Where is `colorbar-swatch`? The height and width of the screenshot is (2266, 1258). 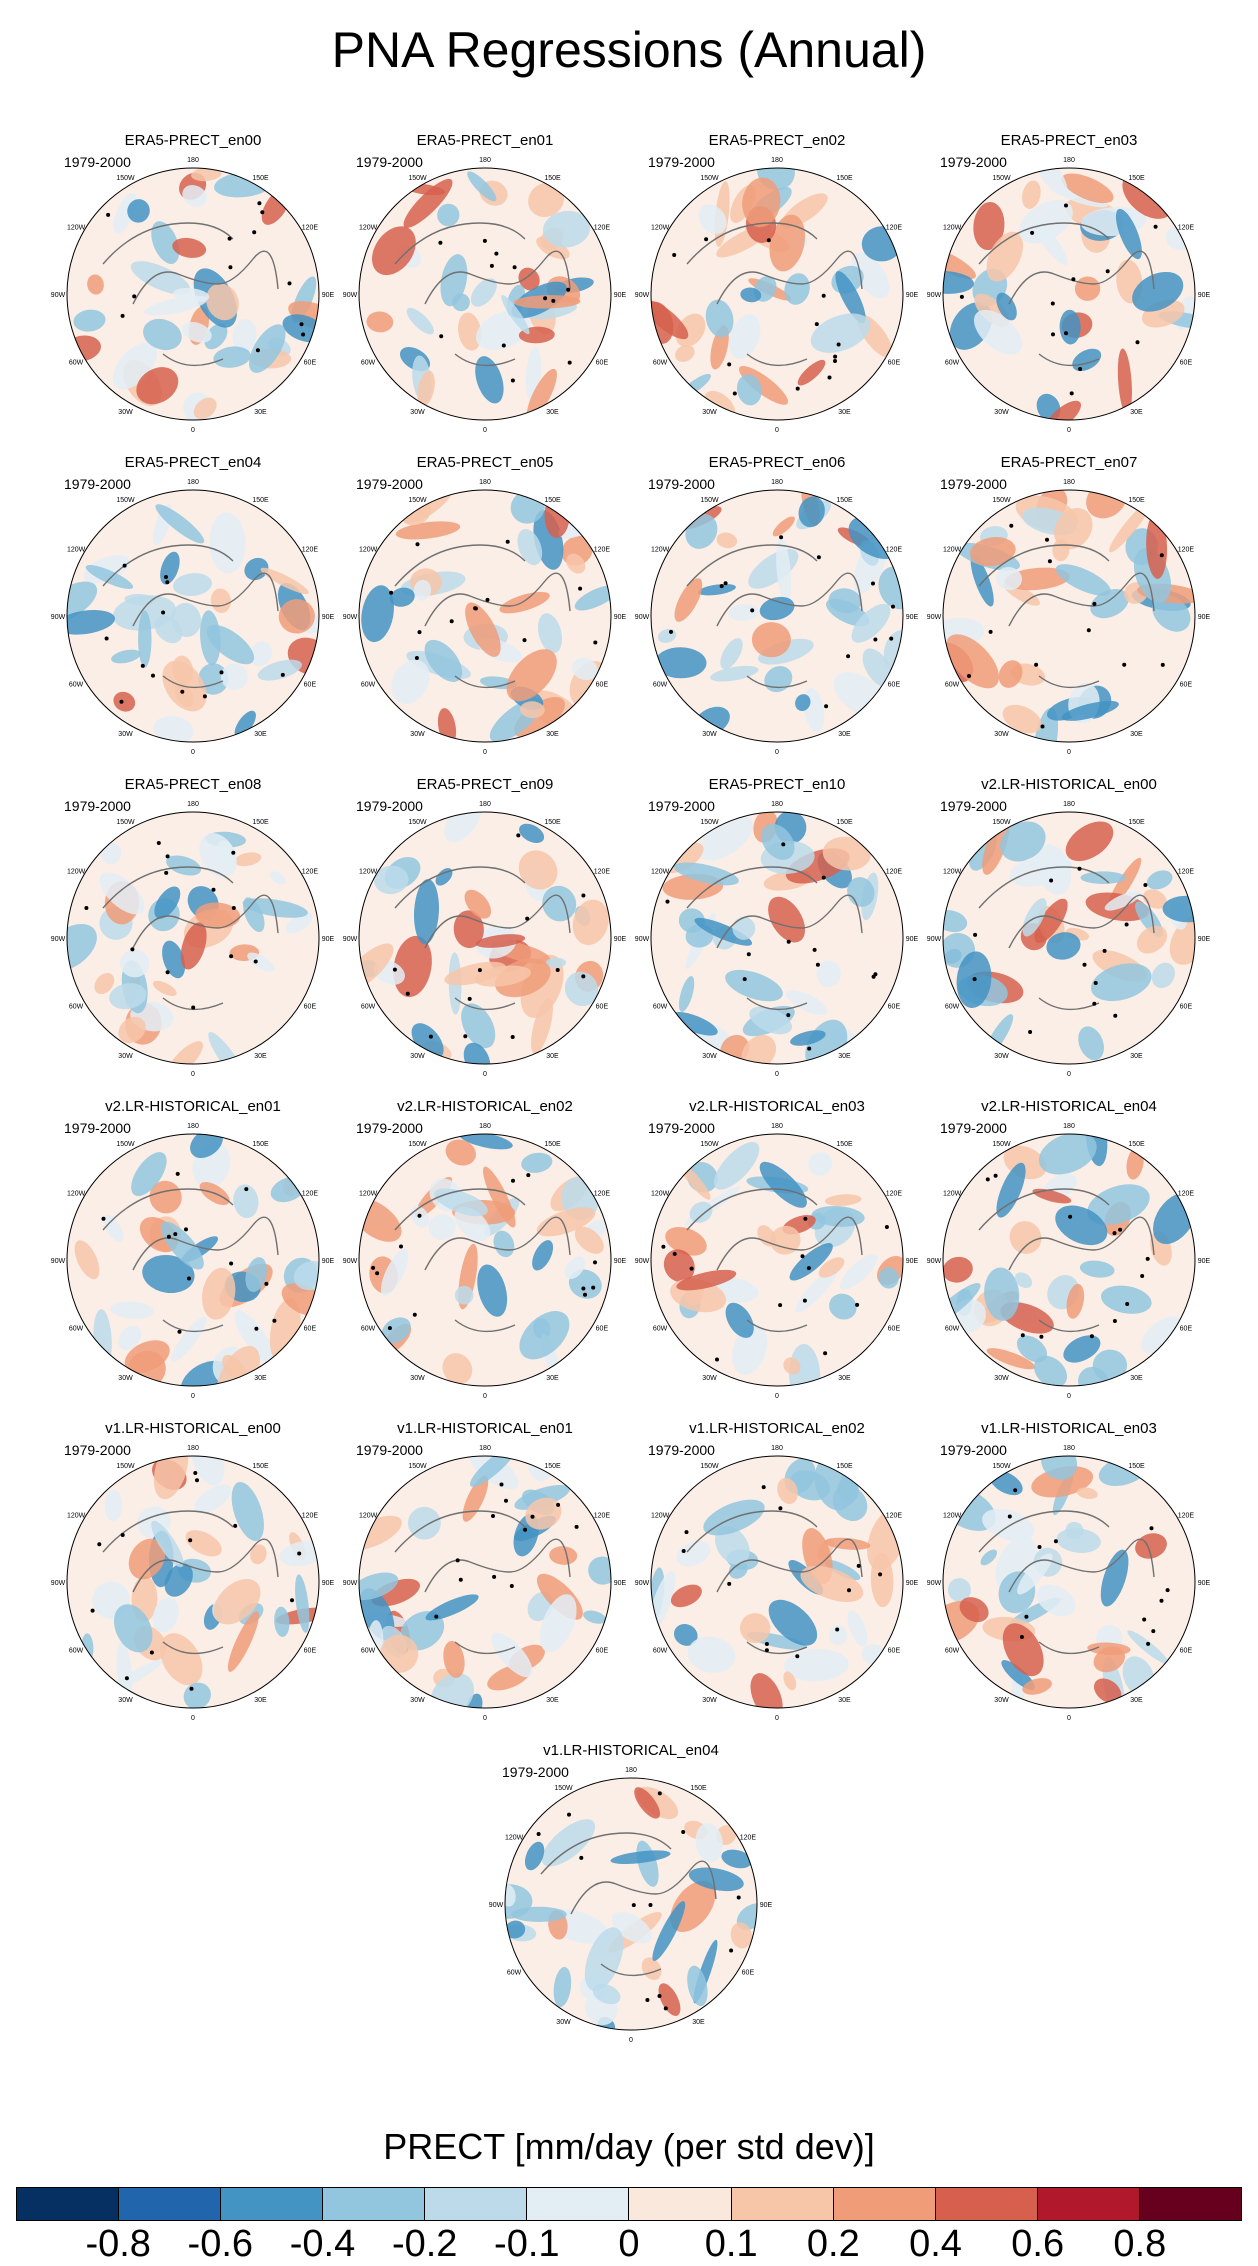
colorbar-swatch is located at coordinates (374, 2204).